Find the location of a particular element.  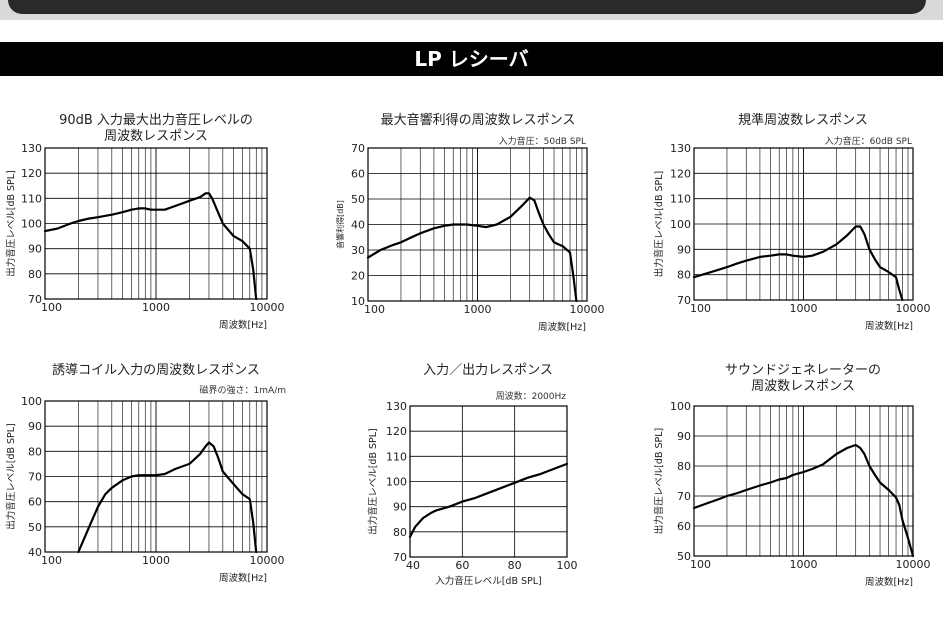

y-tick-label: 30 is located at coordinates (358, 250).